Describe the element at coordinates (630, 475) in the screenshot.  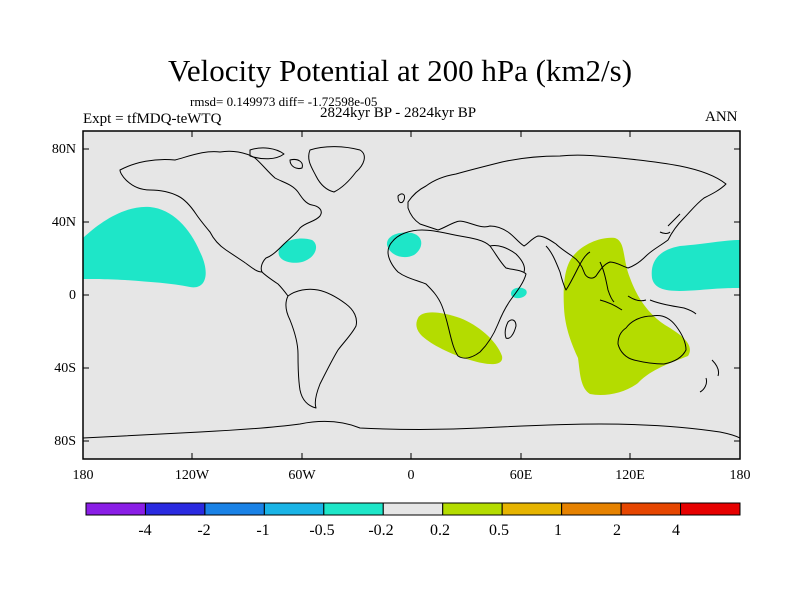
I see `lon-label-120e: 120E` at that location.